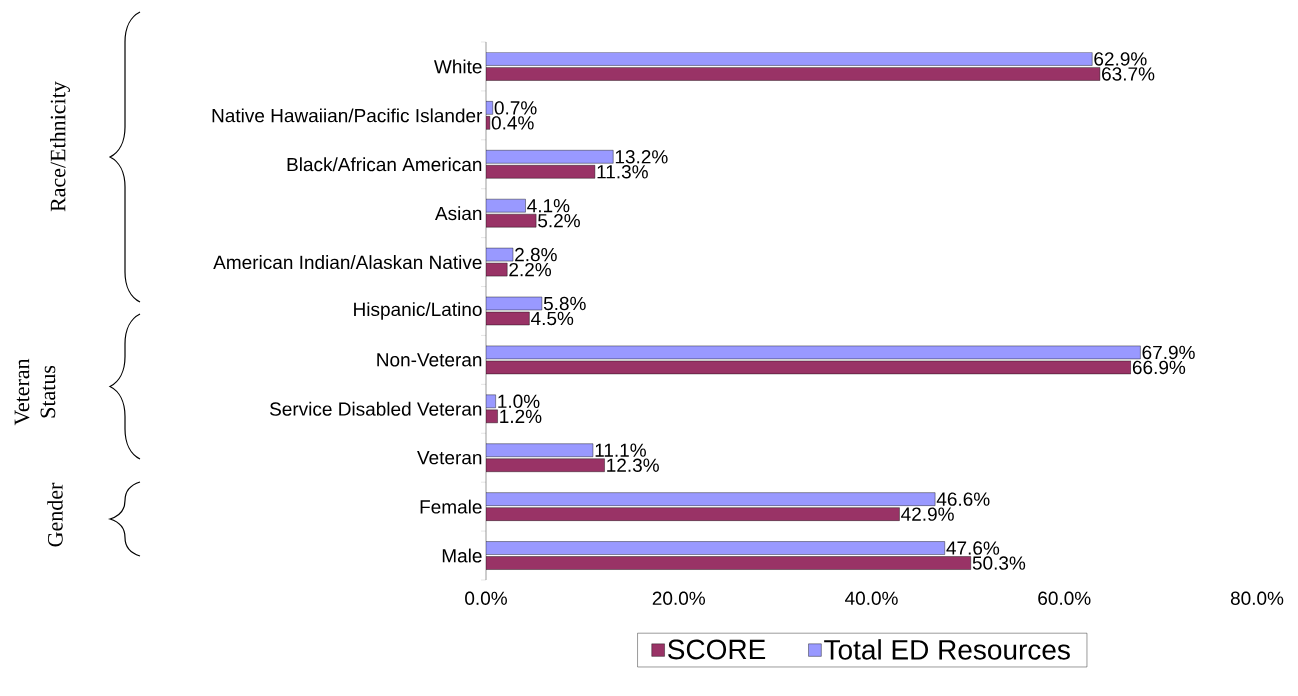 This screenshot has width=1298, height=696. Describe the element at coordinates (871, 598) in the screenshot. I see `x-tick-label: 40.0%` at that location.